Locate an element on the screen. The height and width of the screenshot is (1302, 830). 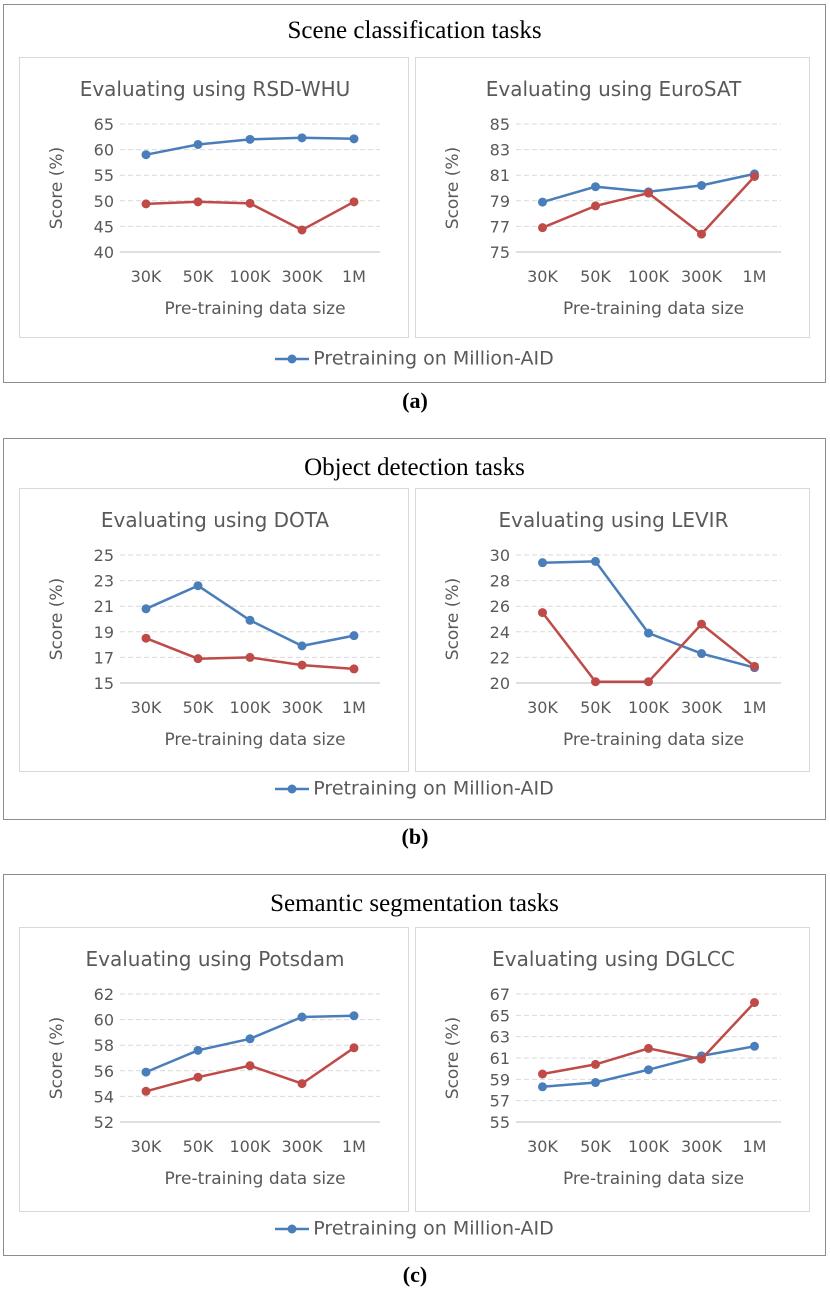
panel-title: Object detection tasks is located at coordinates (414, 467).